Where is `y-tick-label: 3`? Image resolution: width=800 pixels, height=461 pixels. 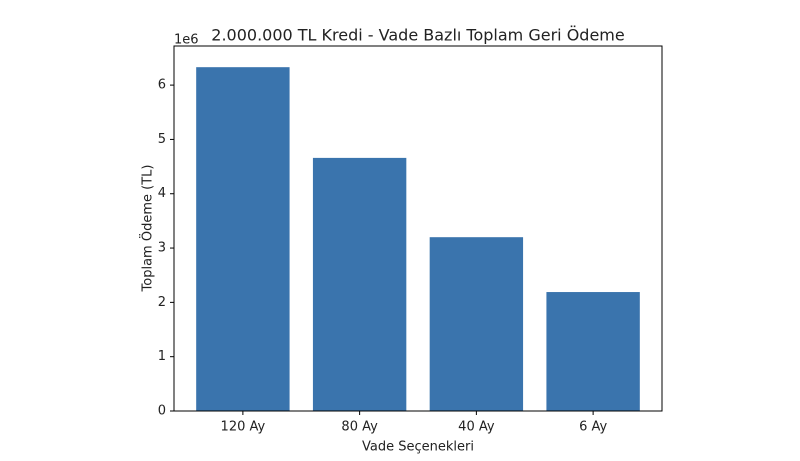
y-tick-label: 3 is located at coordinates (162, 248).